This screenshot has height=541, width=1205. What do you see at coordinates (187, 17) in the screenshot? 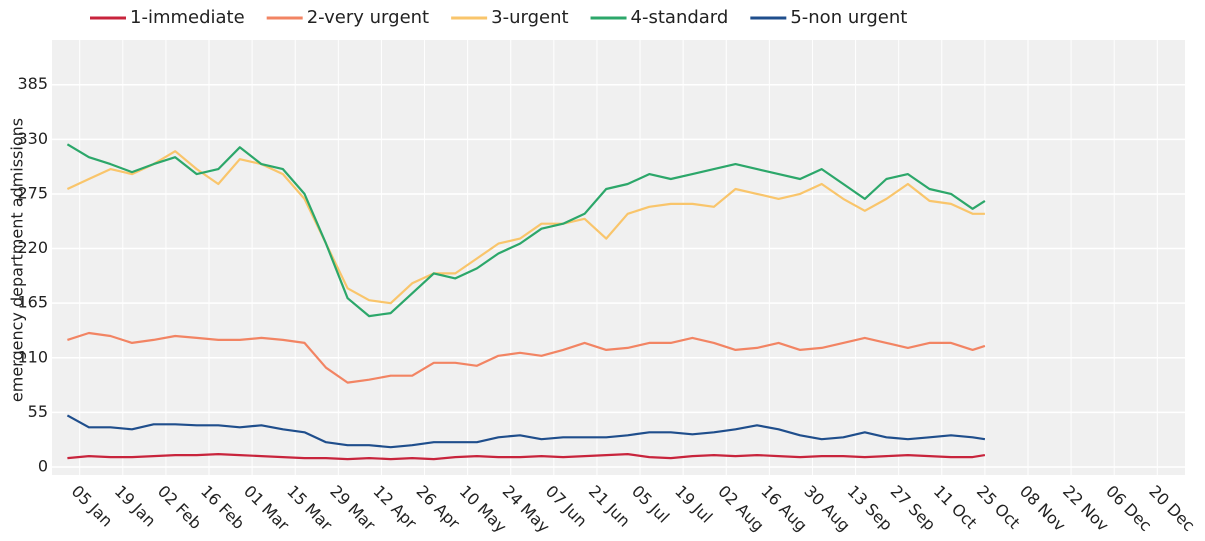
I see `legend-label: 1-immediate` at bounding box center [187, 17].